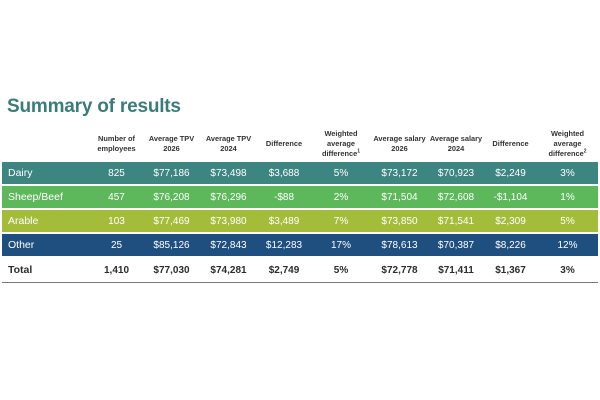 Image resolution: width=600 pixels, height=400 pixels. What do you see at coordinates (284, 197) in the screenshot?
I see `cell-tpv-difference: -$88` at bounding box center [284, 197].